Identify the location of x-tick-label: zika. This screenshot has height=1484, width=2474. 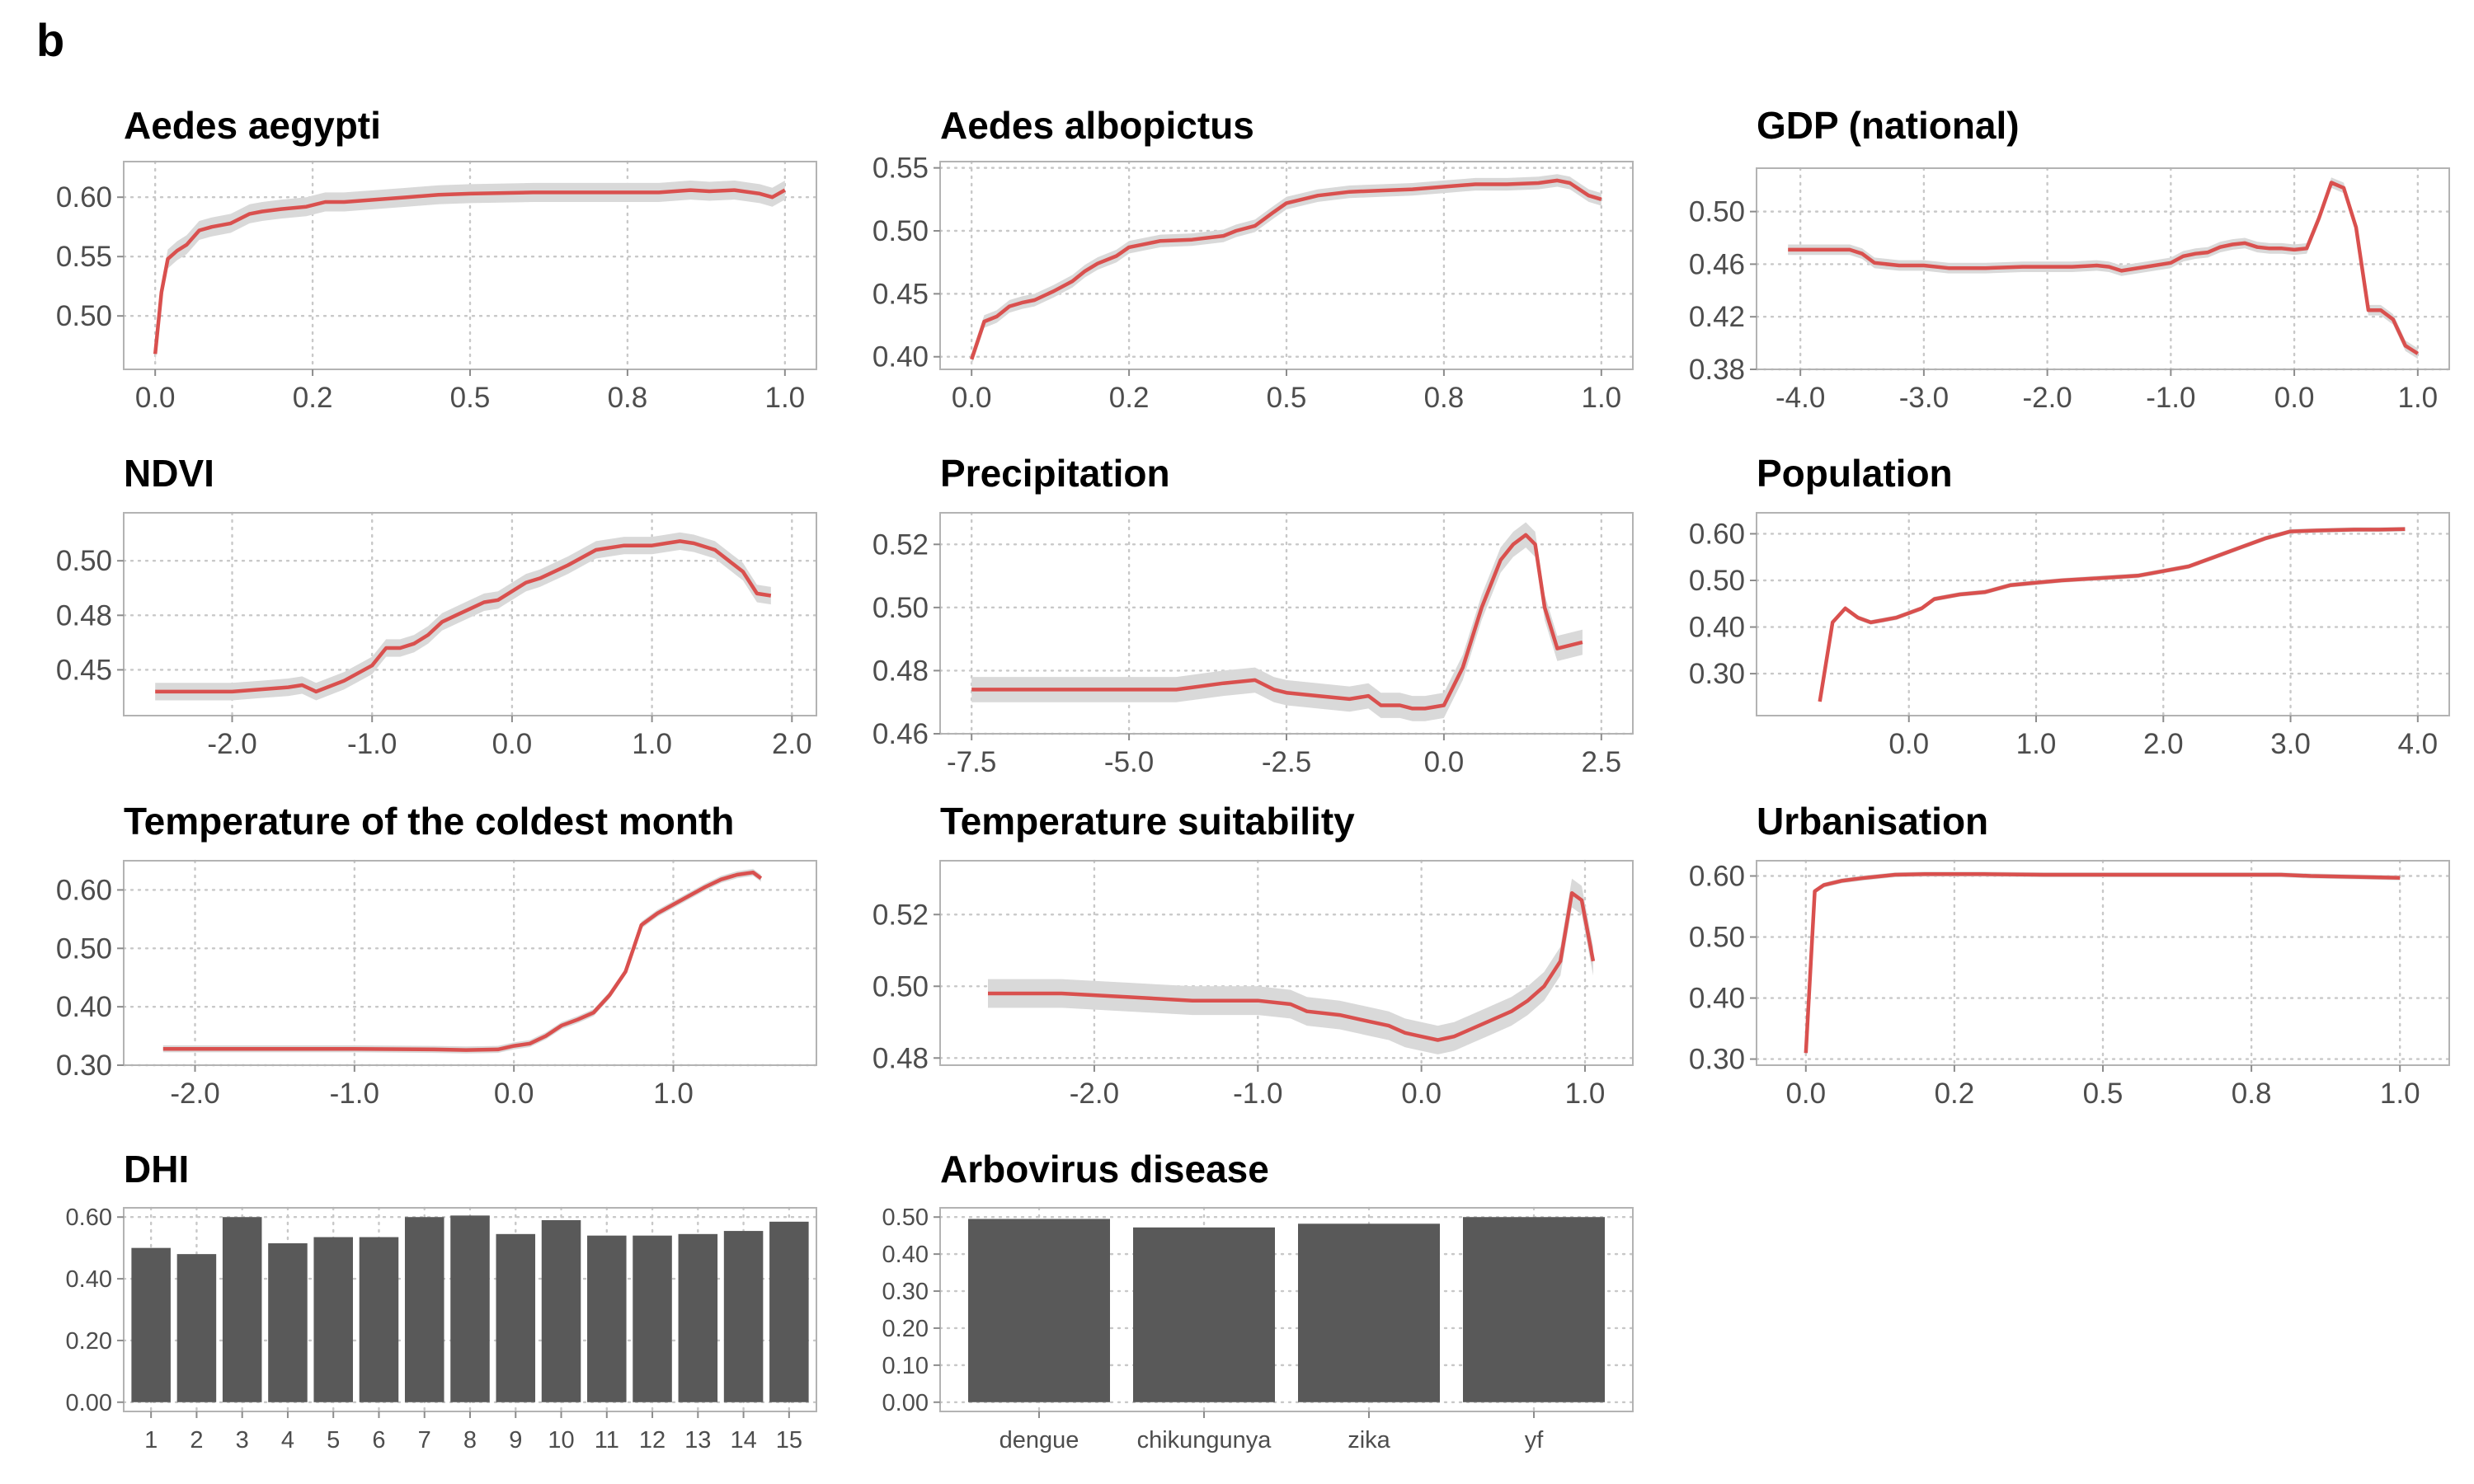
(1369, 1440).